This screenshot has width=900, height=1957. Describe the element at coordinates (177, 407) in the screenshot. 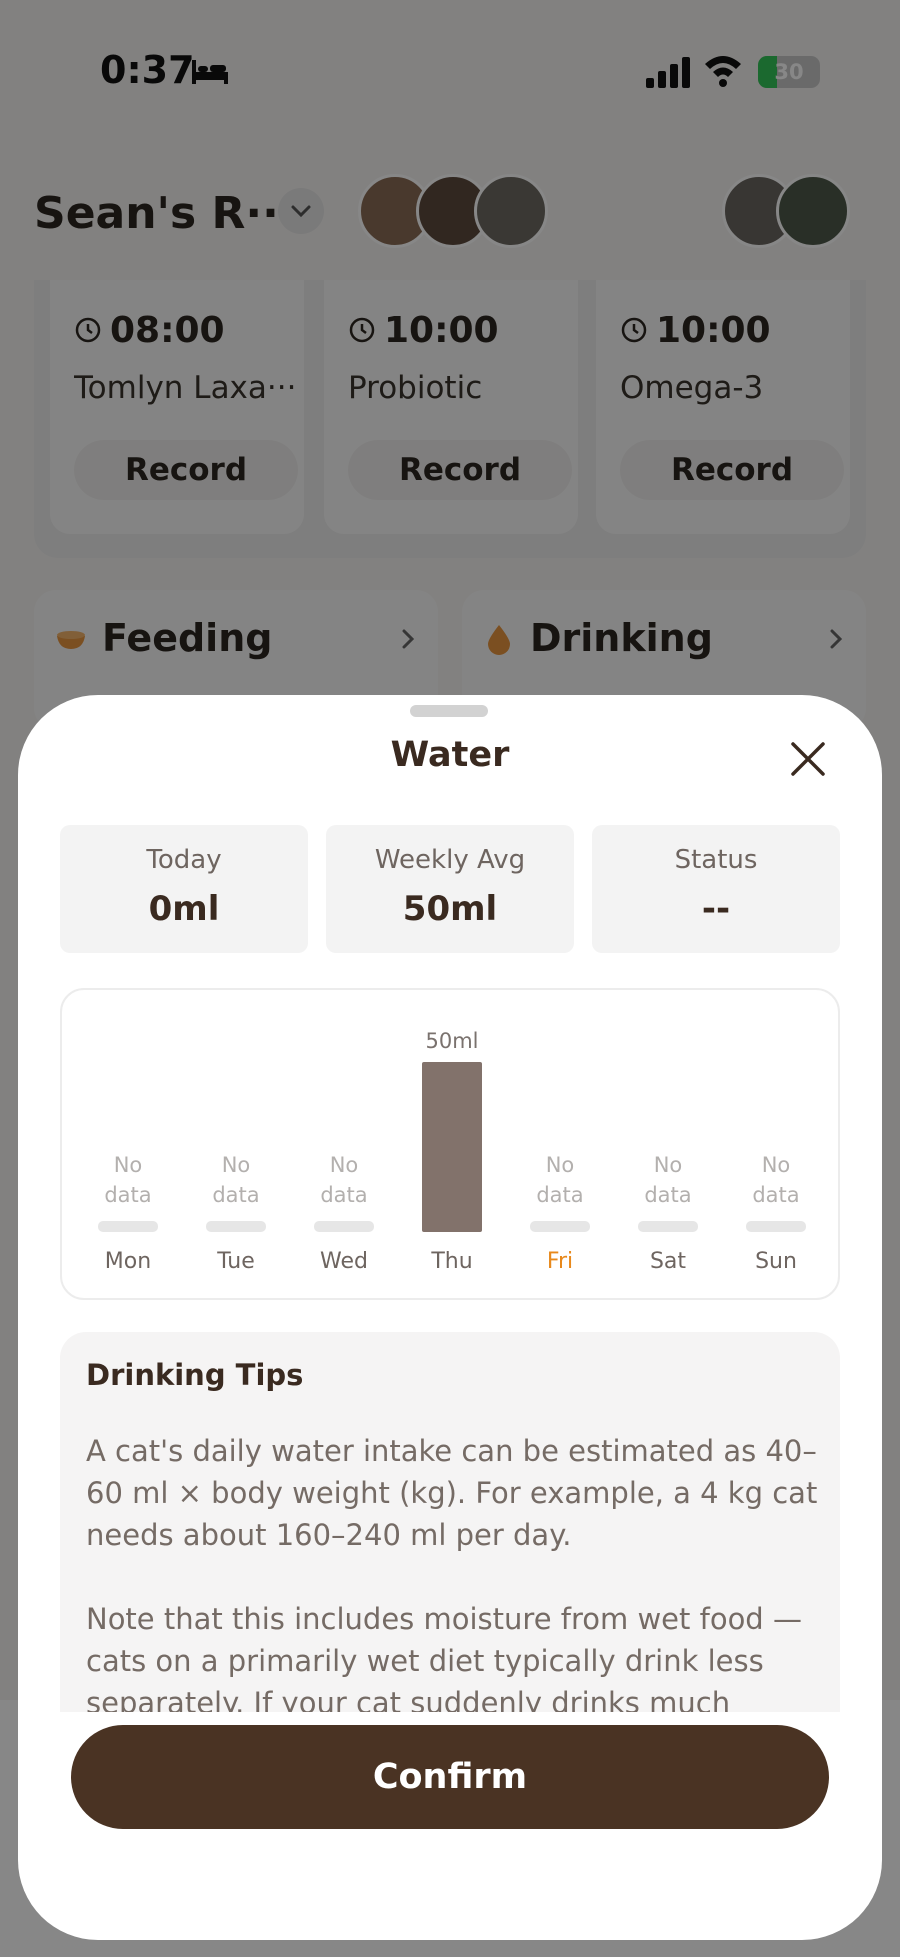

I see `medication-card: 08:00 Tomlyn Laxa··· Record` at that location.